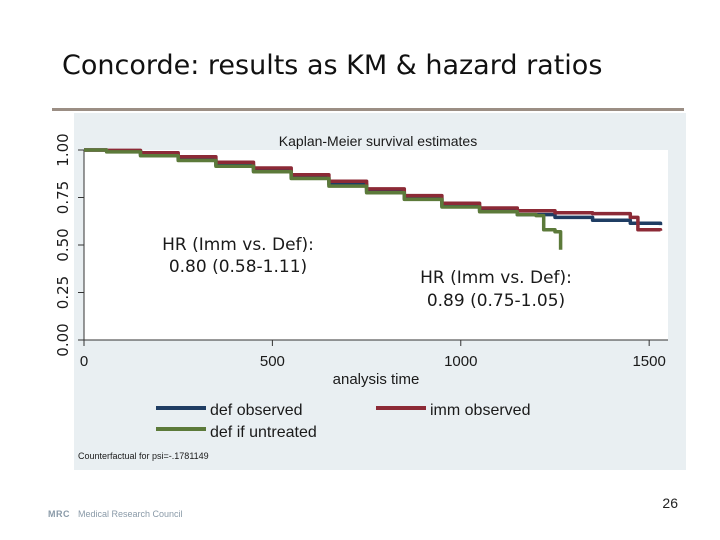  I want to click on x-tick-label-1500: 1500, so click(648, 361).